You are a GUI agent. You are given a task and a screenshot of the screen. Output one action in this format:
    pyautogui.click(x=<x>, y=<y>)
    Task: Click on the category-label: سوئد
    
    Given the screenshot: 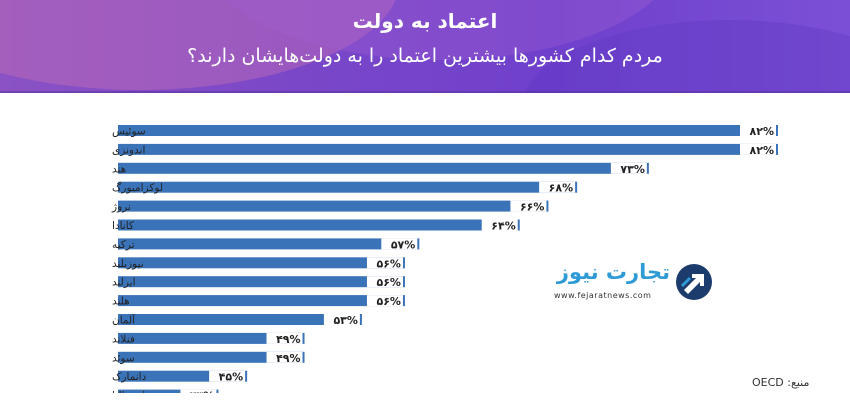 What is the action you would take?
    pyautogui.click(x=123, y=358)
    